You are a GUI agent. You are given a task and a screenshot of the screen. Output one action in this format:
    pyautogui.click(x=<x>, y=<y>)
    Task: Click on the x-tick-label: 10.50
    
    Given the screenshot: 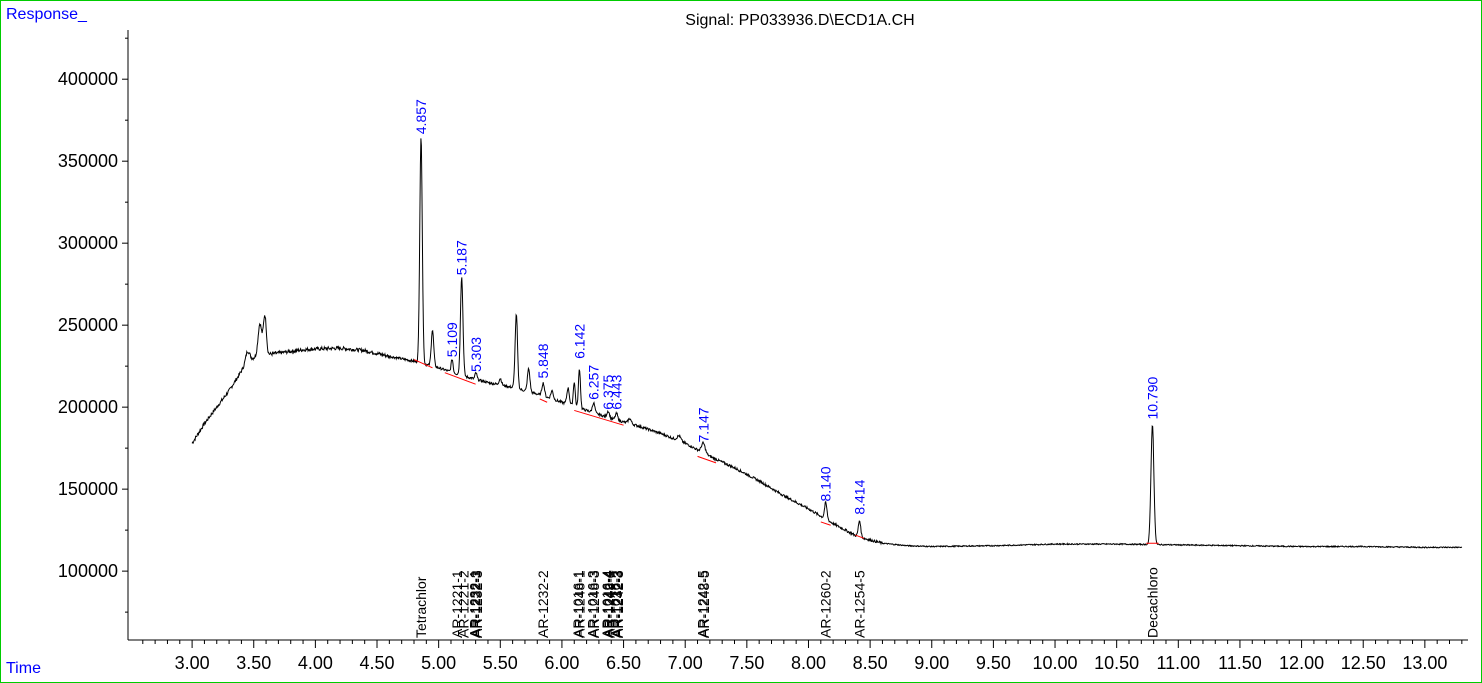 What is the action you would take?
    pyautogui.click(x=1116, y=663)
    